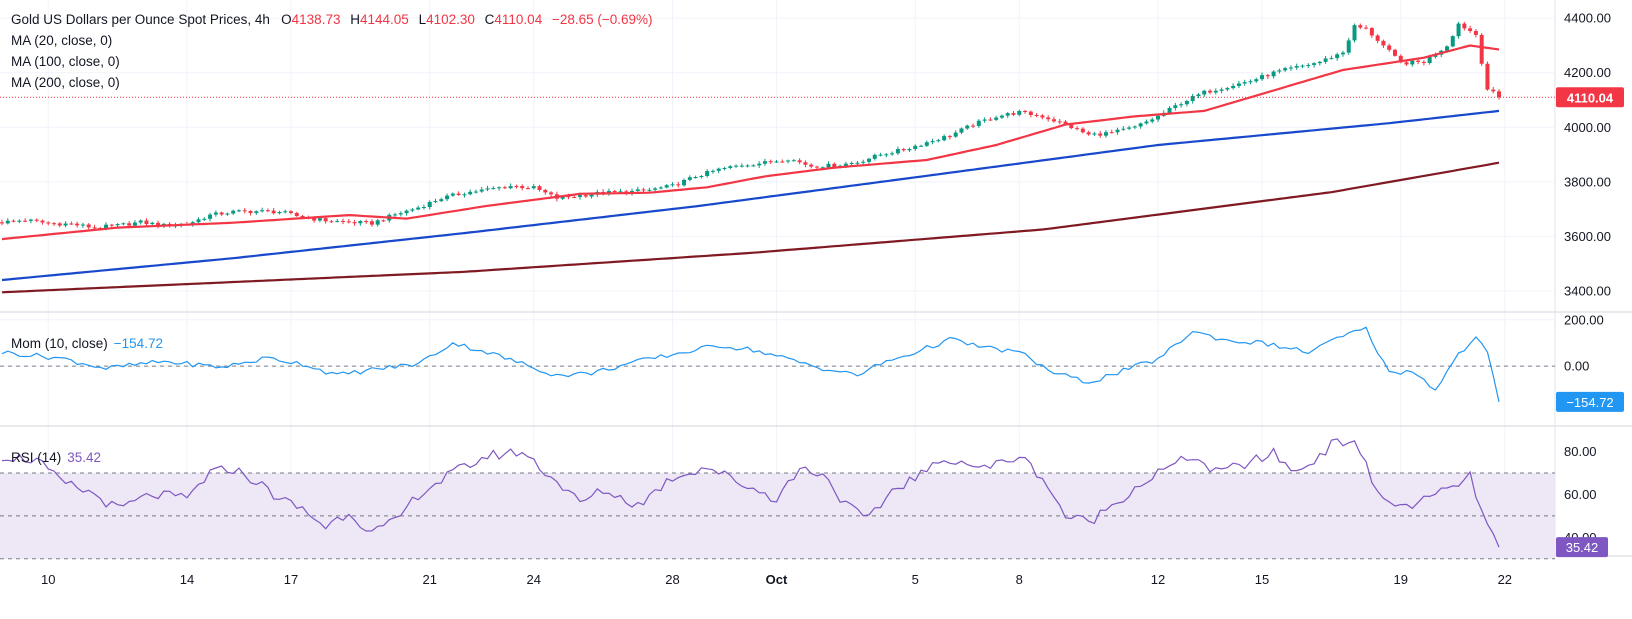 This screenshot has height=619, width=1632. I want to click on momentum-line, so click(750, 364).